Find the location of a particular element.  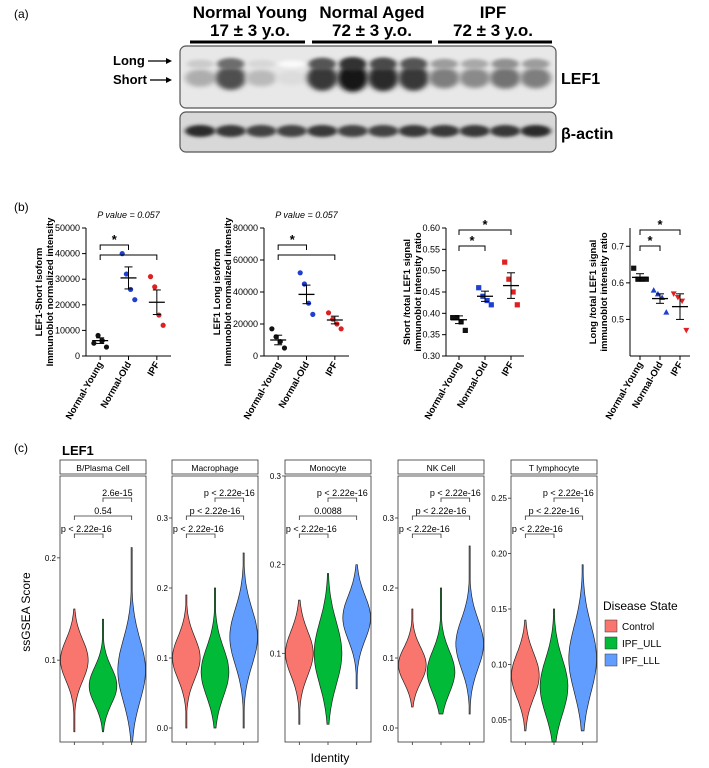

blot-arrow-icons is located at coordinates (160, 70).